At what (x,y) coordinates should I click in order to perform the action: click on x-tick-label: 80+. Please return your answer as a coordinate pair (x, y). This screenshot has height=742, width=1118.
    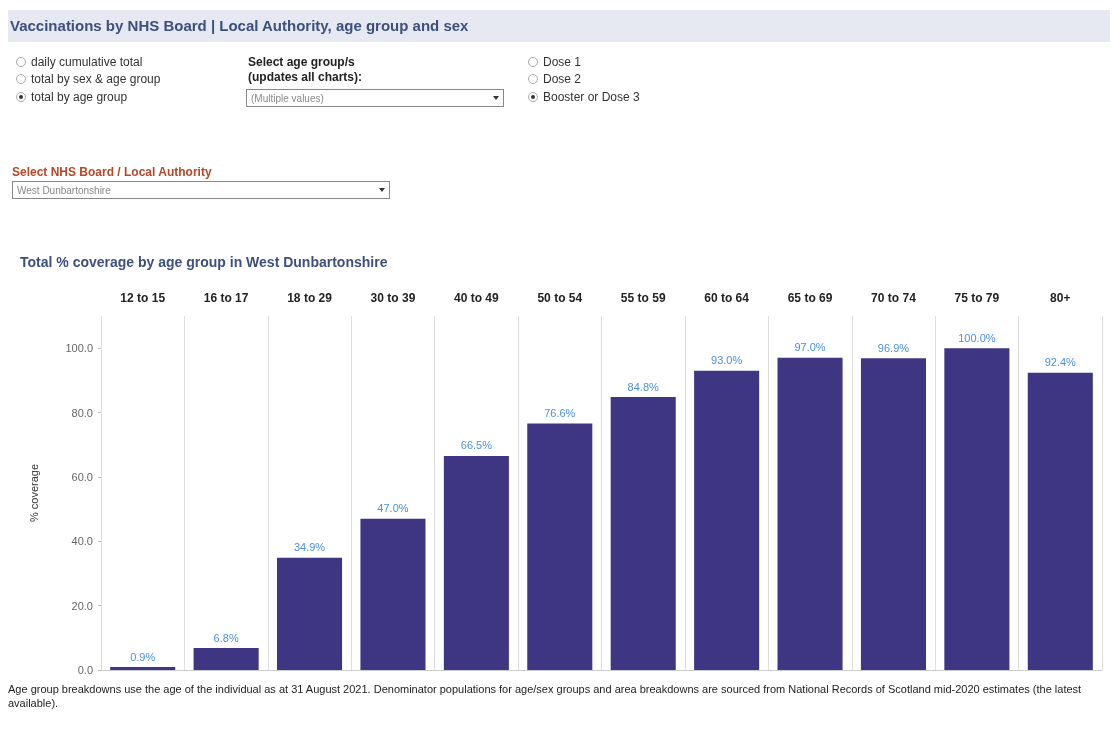
    Looking at the image, I should click on (1060, 298).